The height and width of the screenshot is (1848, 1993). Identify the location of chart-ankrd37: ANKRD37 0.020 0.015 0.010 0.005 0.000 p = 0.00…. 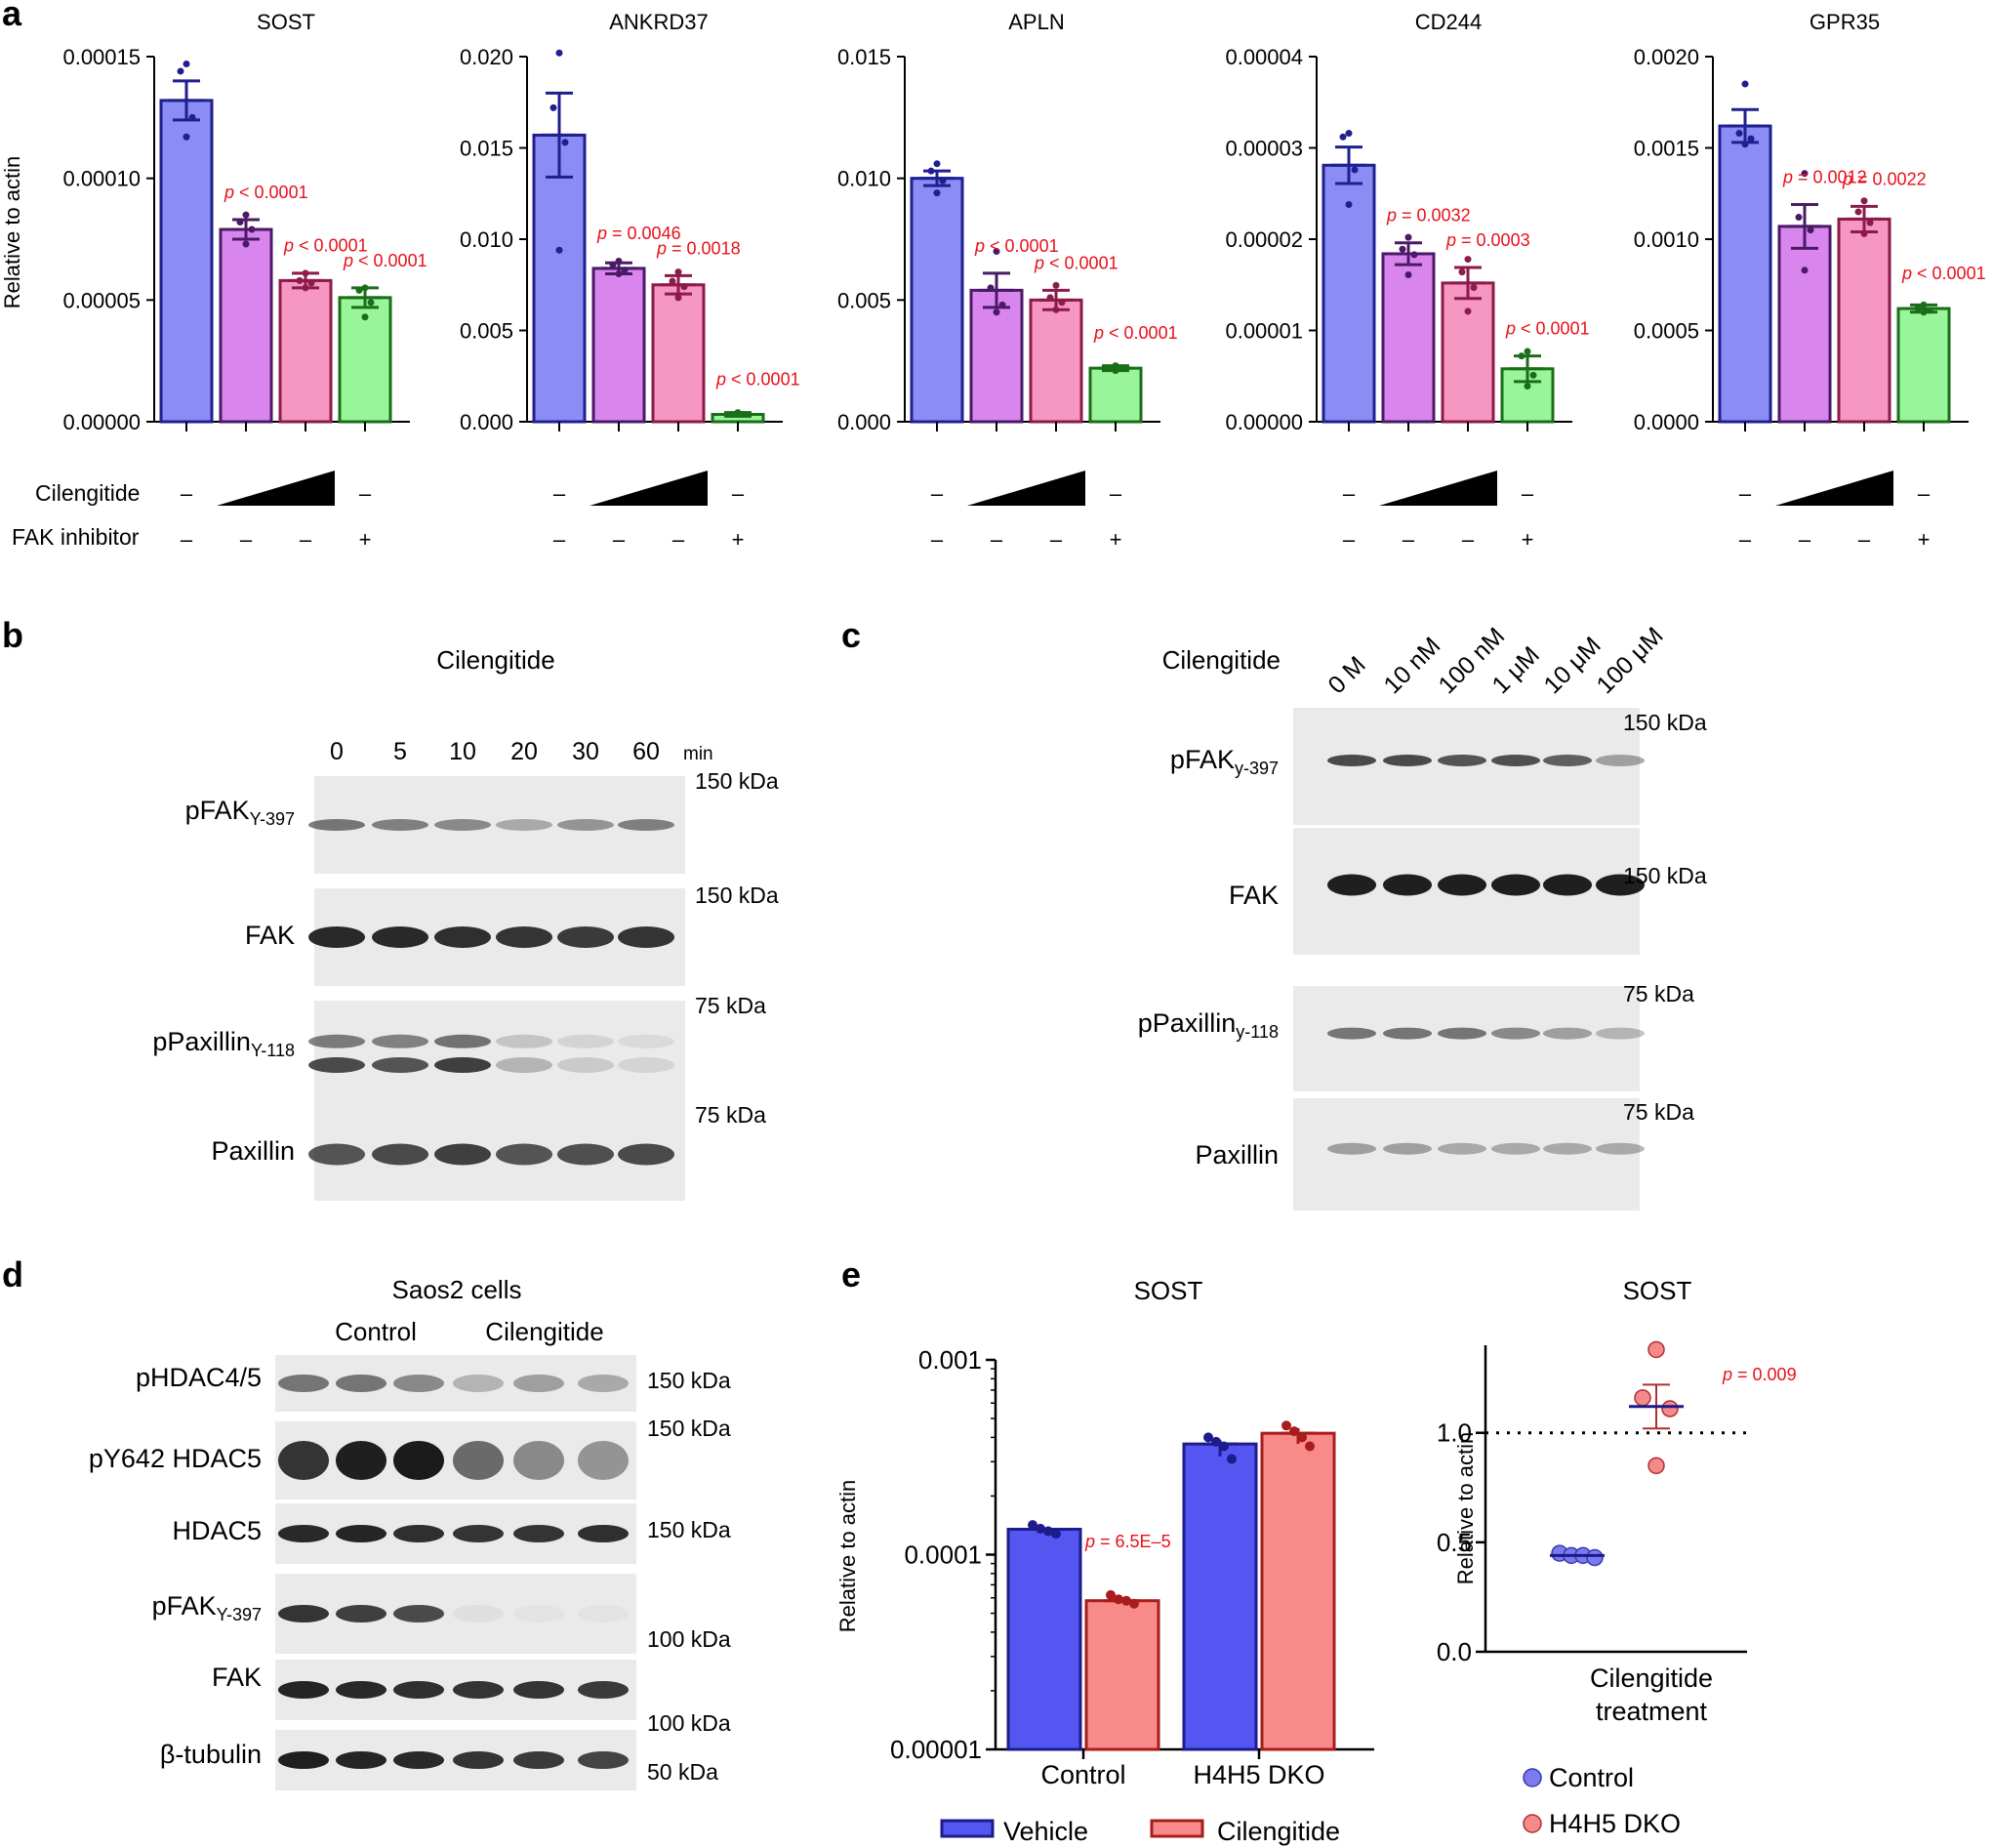
(630, 281).